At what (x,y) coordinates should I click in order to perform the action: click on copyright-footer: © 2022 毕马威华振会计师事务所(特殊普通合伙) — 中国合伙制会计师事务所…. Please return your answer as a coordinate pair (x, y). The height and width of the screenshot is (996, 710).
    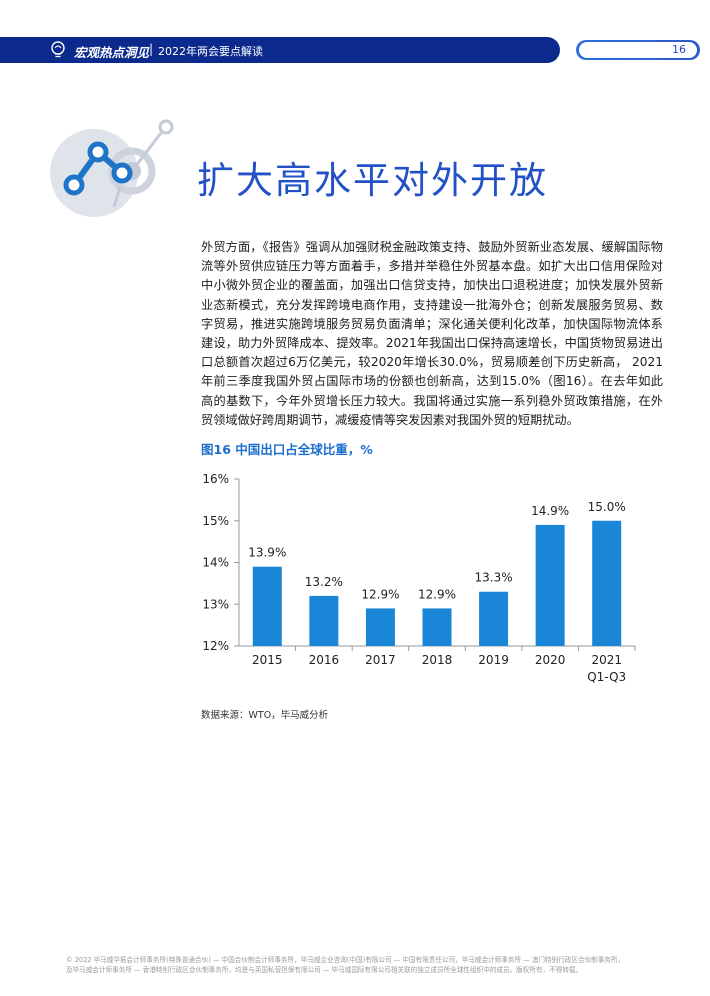
    Looking at the image, I should click on (366, 965).